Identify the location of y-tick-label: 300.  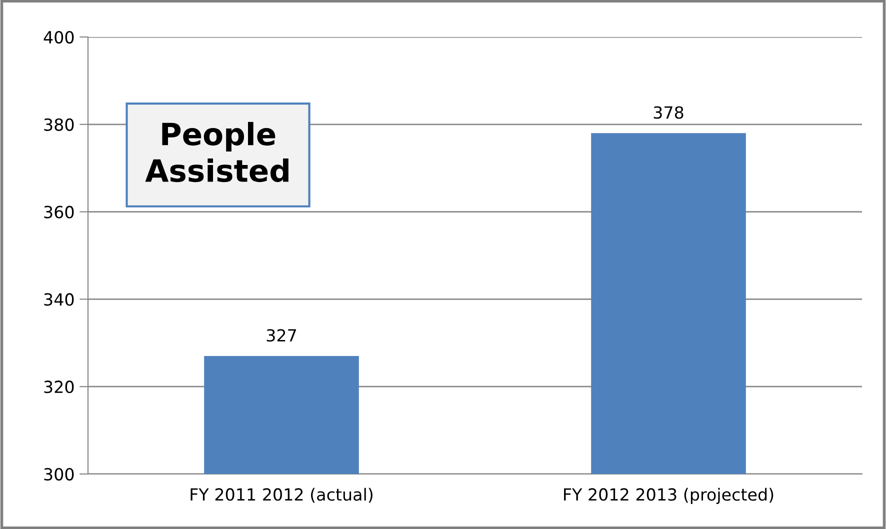
(59, 474).